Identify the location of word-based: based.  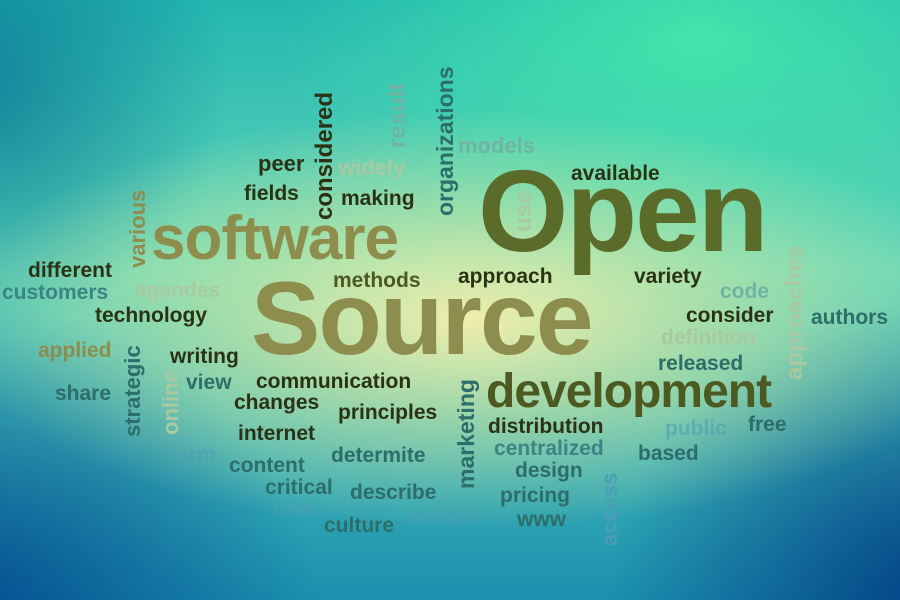
(668, 453).